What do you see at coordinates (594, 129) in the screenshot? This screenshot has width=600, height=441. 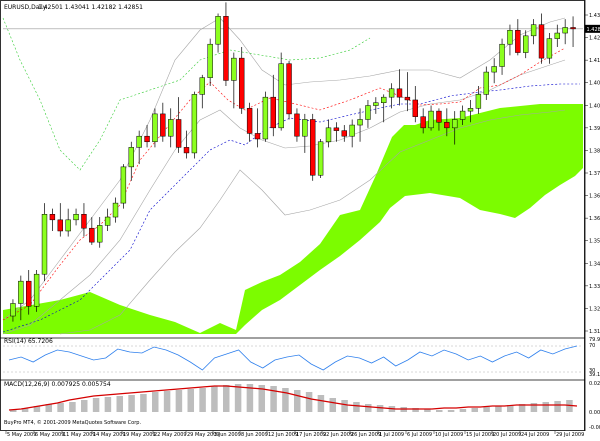 I see `price-tick-label: 1.39285` at bounding box center [594, 129].